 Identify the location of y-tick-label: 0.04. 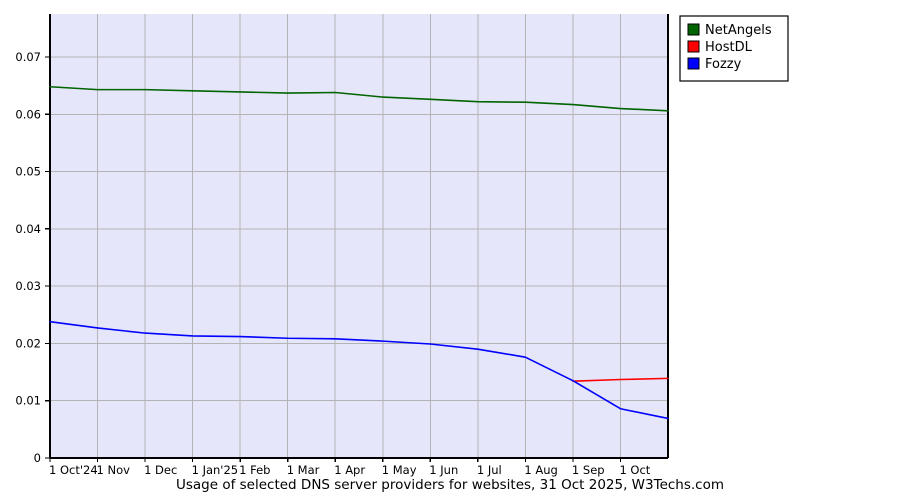
(28, 229).